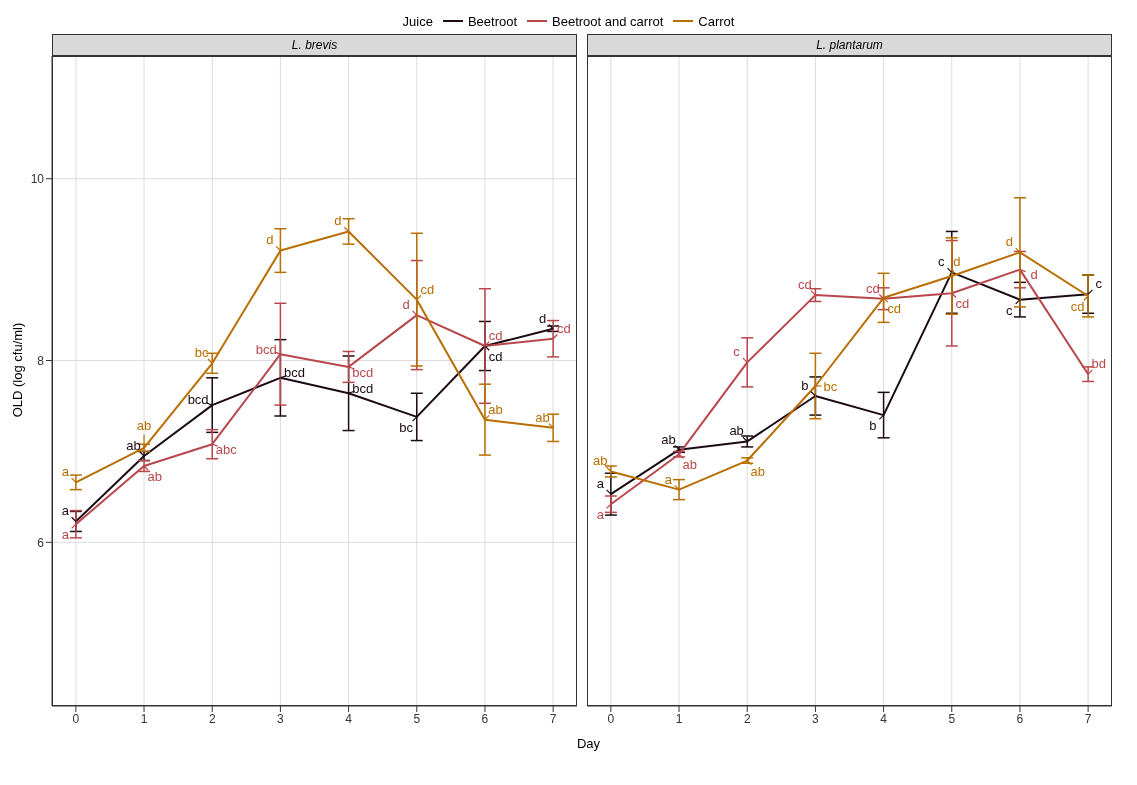 The image size is (1137, 785). What do you see at coordinates (1098, 364) in the screenshot?
I see `data-label: bd` at bounding box center [1098, 364].